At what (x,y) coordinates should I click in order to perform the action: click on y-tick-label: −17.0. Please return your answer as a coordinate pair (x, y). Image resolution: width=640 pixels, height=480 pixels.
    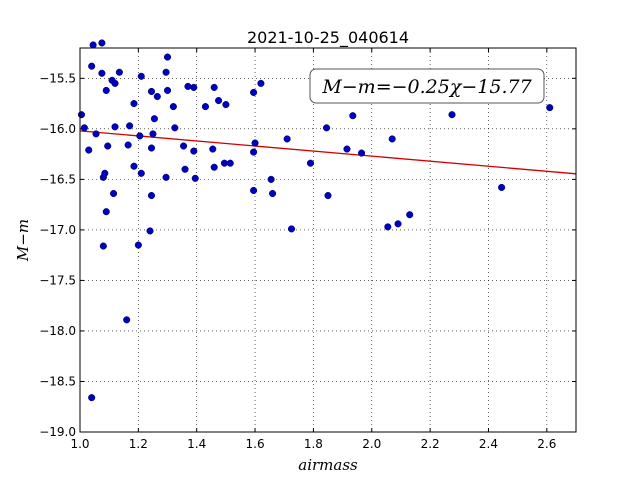
    Looking at the image, I should click on (57, 230).